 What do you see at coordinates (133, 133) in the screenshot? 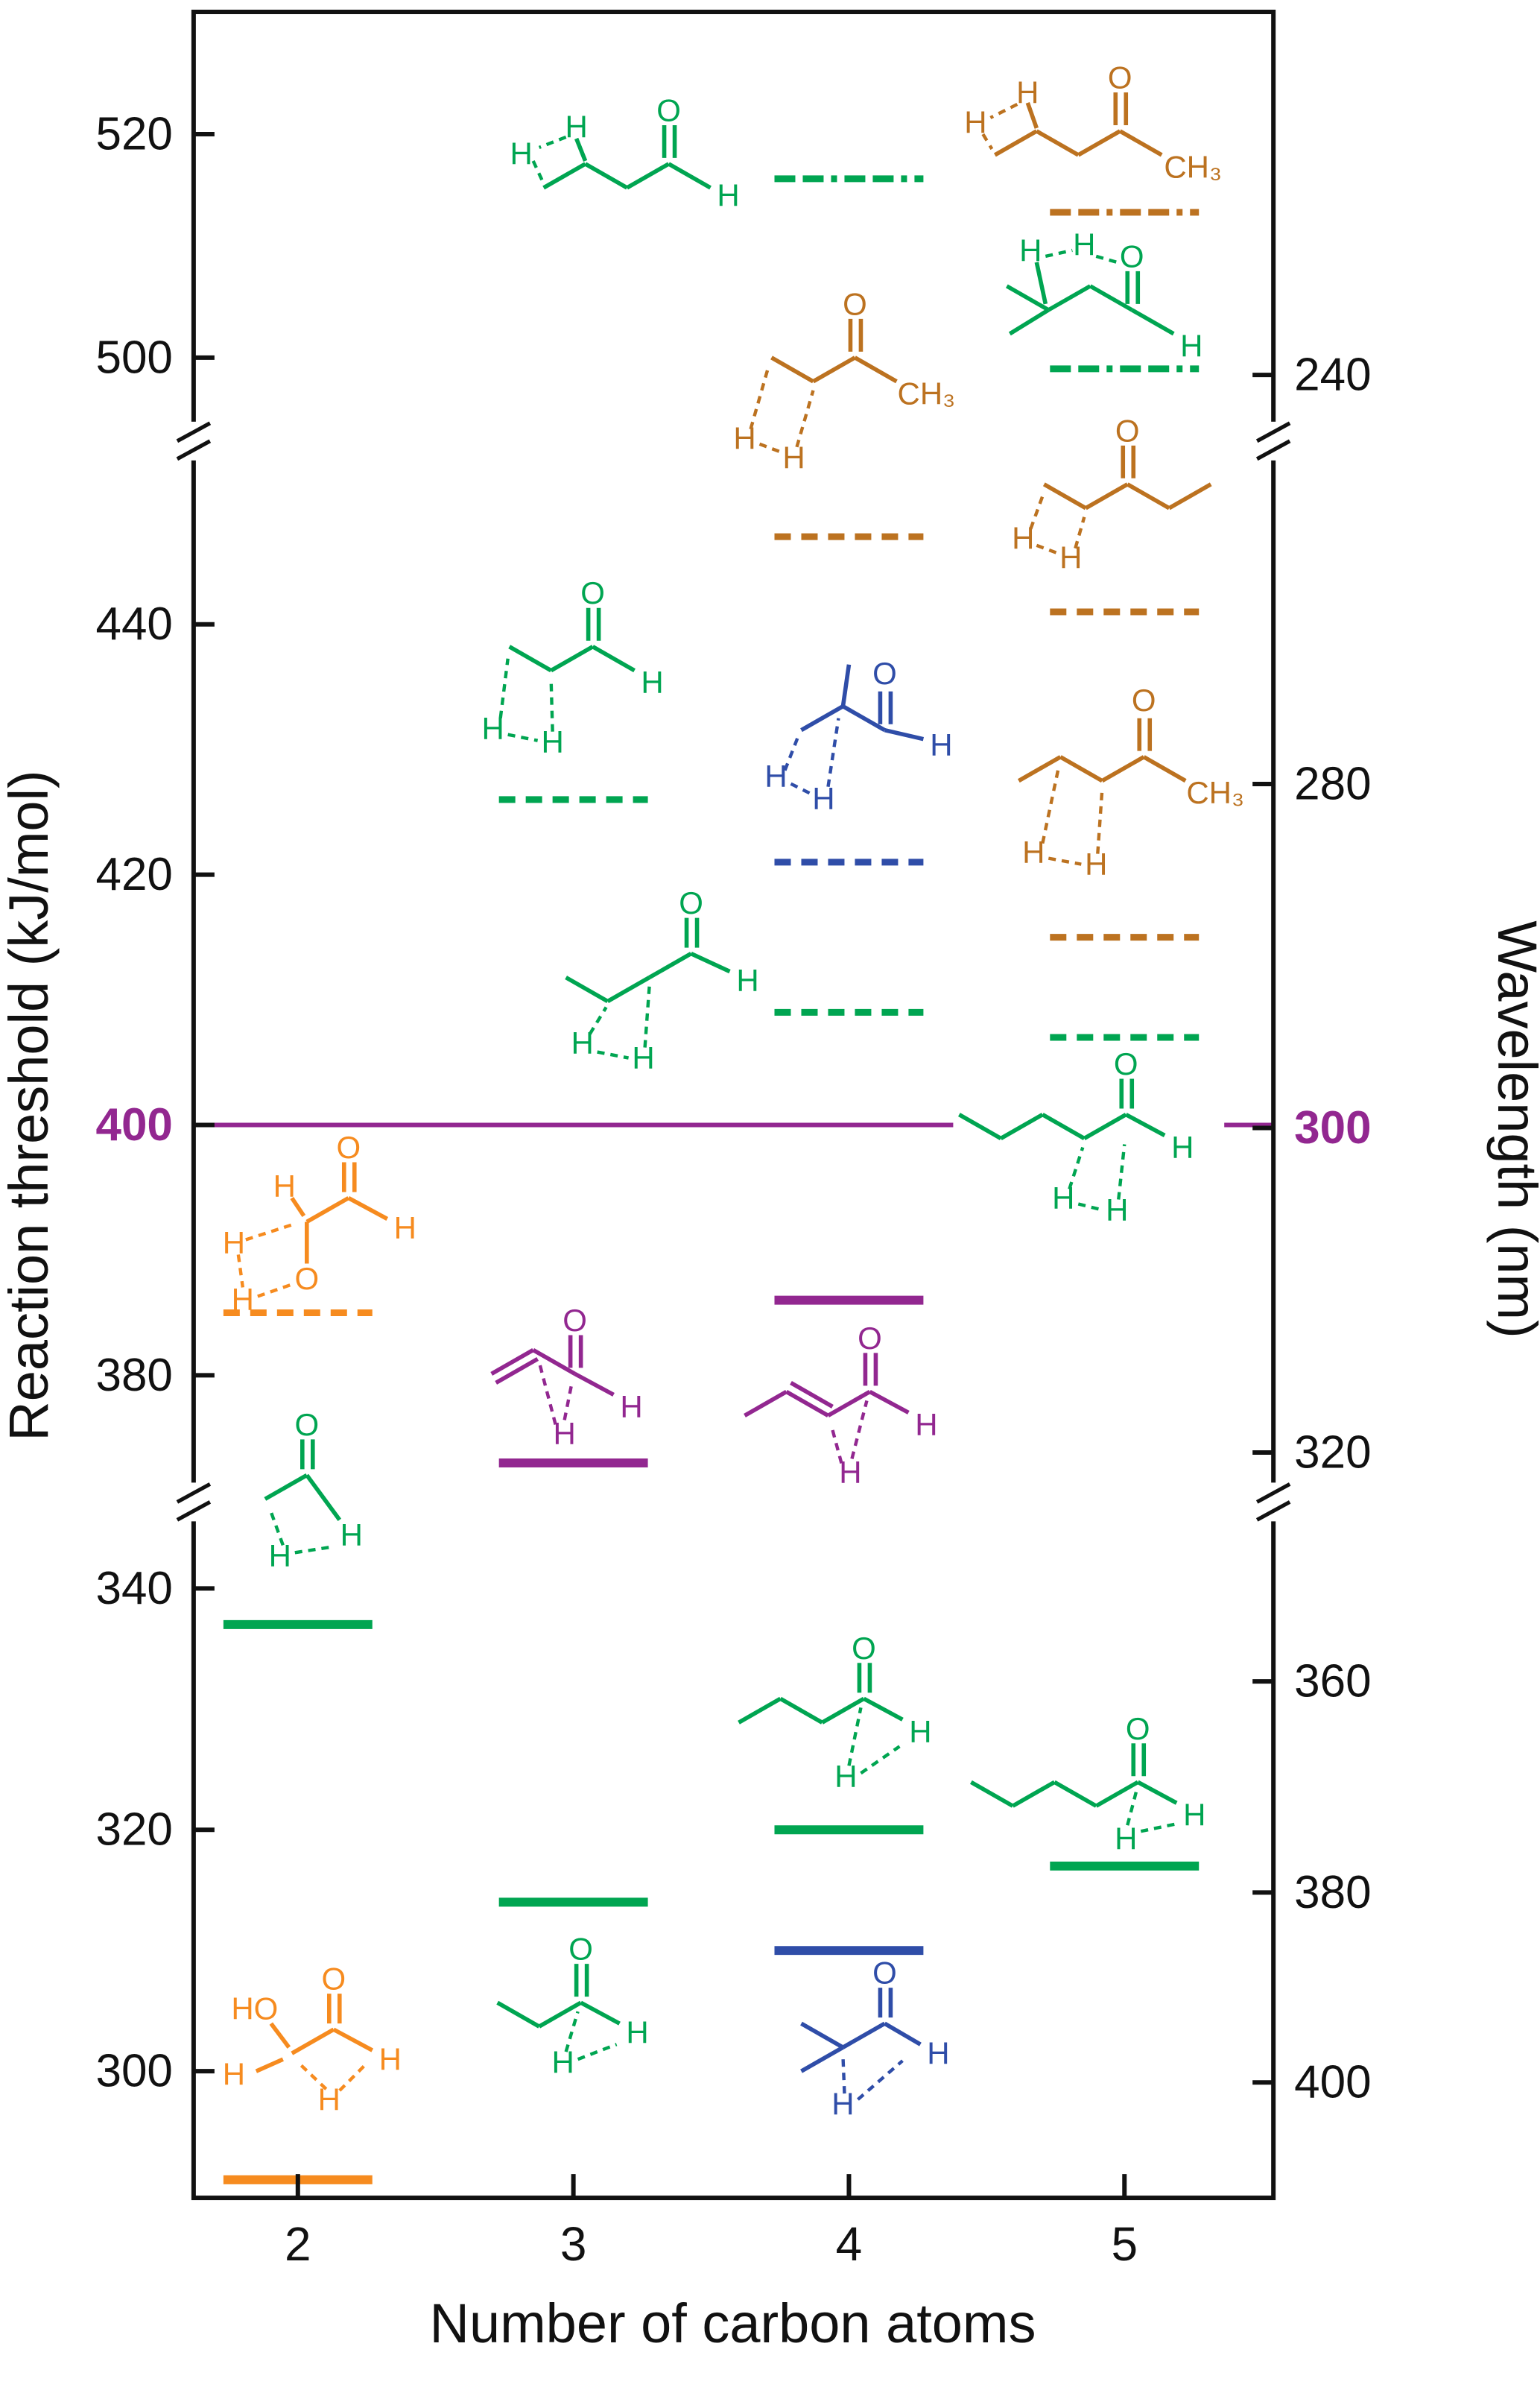
I see `y-left-tick-label: 520` at bounding box center [133, 133].